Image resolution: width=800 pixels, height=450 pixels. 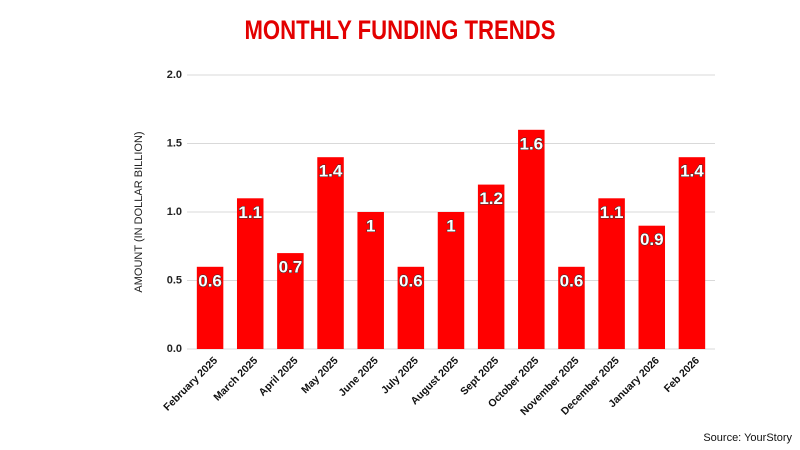 I want to click on y-tick-label: 2.0, so click(x=174, y=75).